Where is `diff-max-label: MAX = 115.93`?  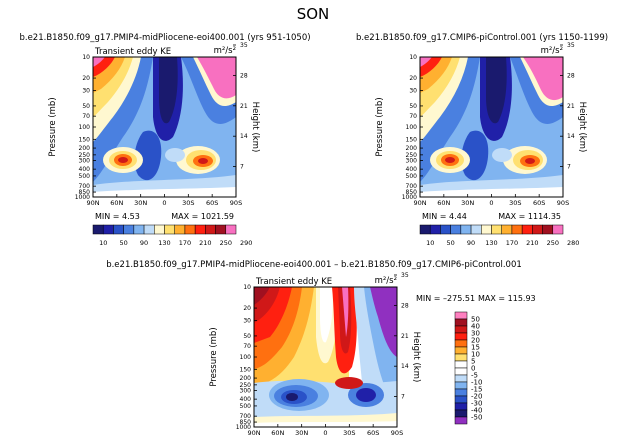
diff-max-label: MAX = 115.93 is located at coordinates (507, 298).